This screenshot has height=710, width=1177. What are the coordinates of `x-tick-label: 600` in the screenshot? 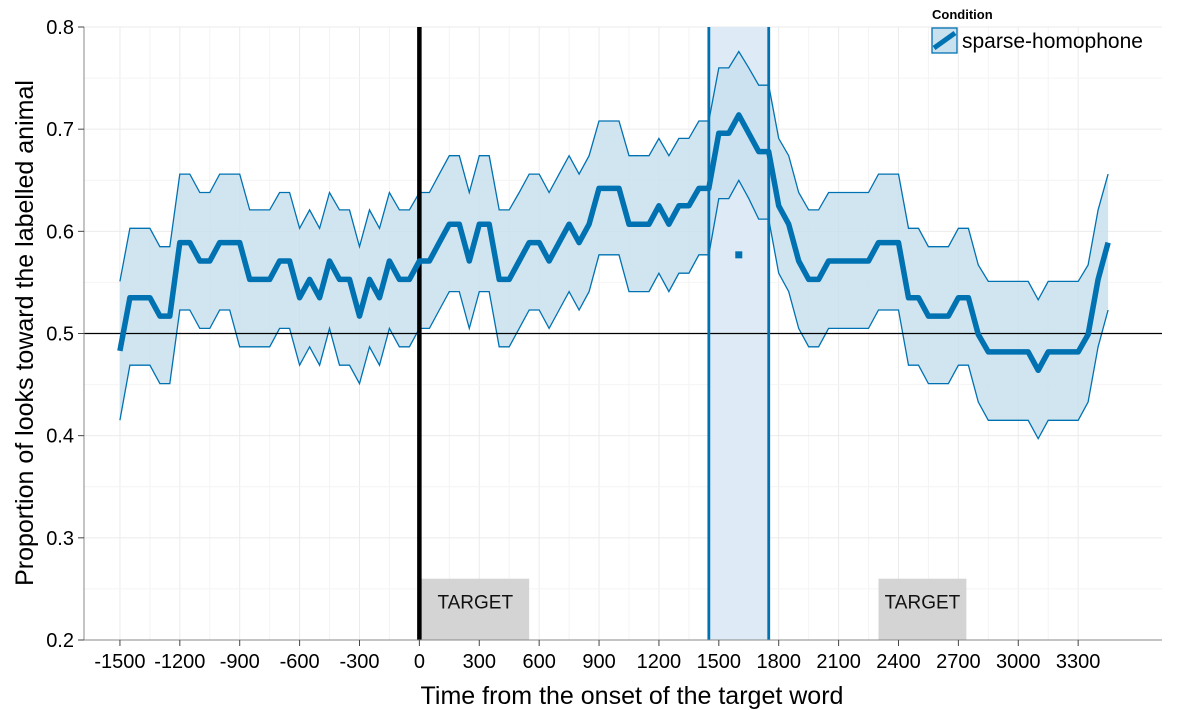 It's located at (538, 662).